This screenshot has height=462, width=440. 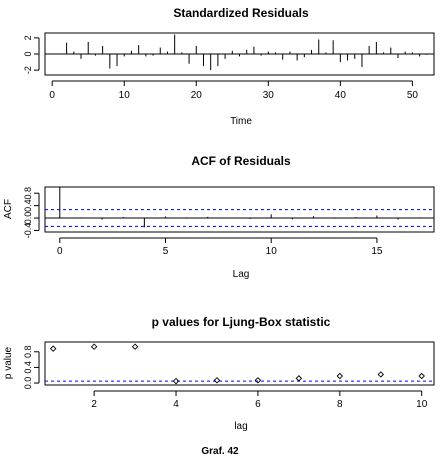 I want to click on panel3-x-axis: 2 4 6 8 10, so click(x=259, y=400).